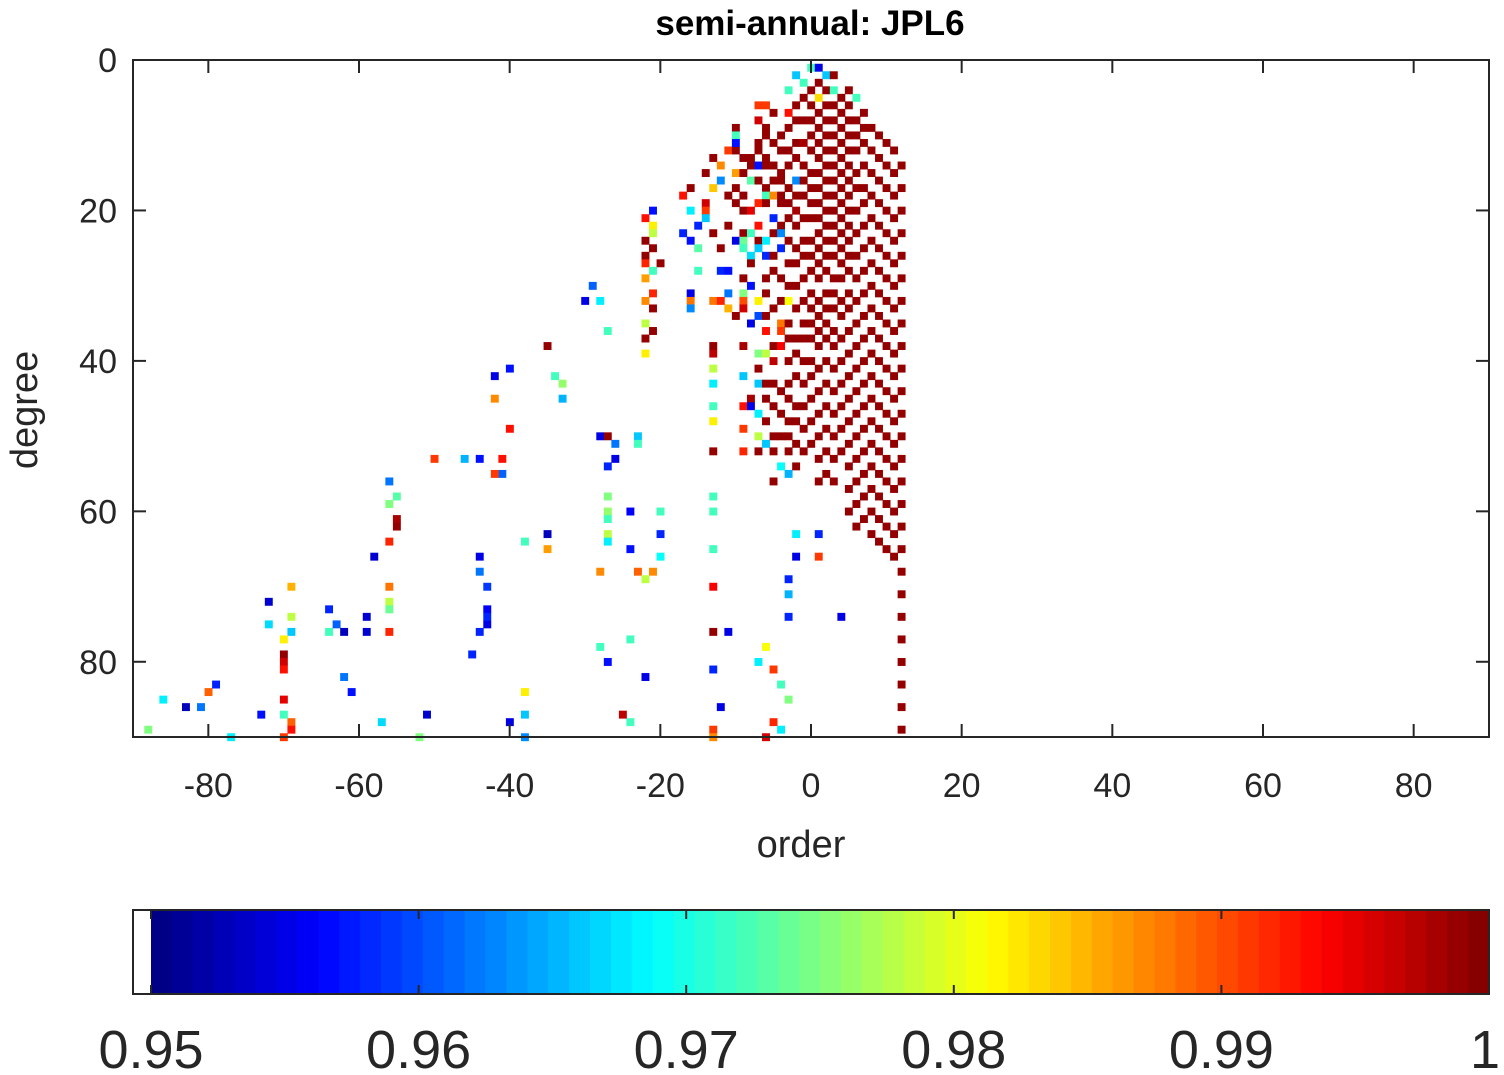 This screenshot has height=1075, width=1504. Describe the element at coordinates (25, 410) in the screenshot. I see `y-axis-label: degree` at that location.